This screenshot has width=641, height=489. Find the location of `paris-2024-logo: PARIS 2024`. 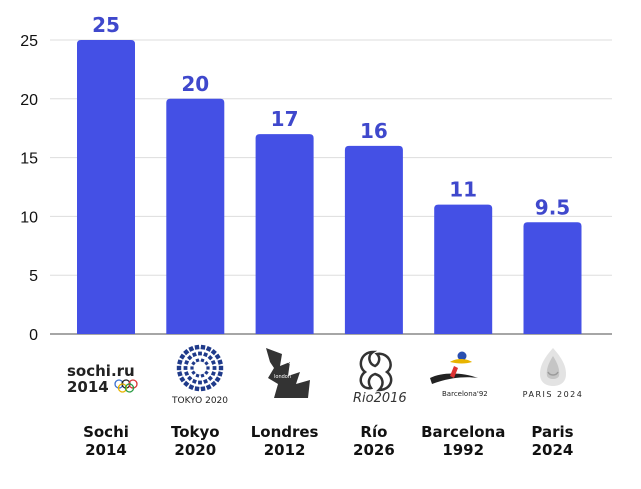

paris-2024-logo: PARIS 2024 is located at coordinates (553, 373).